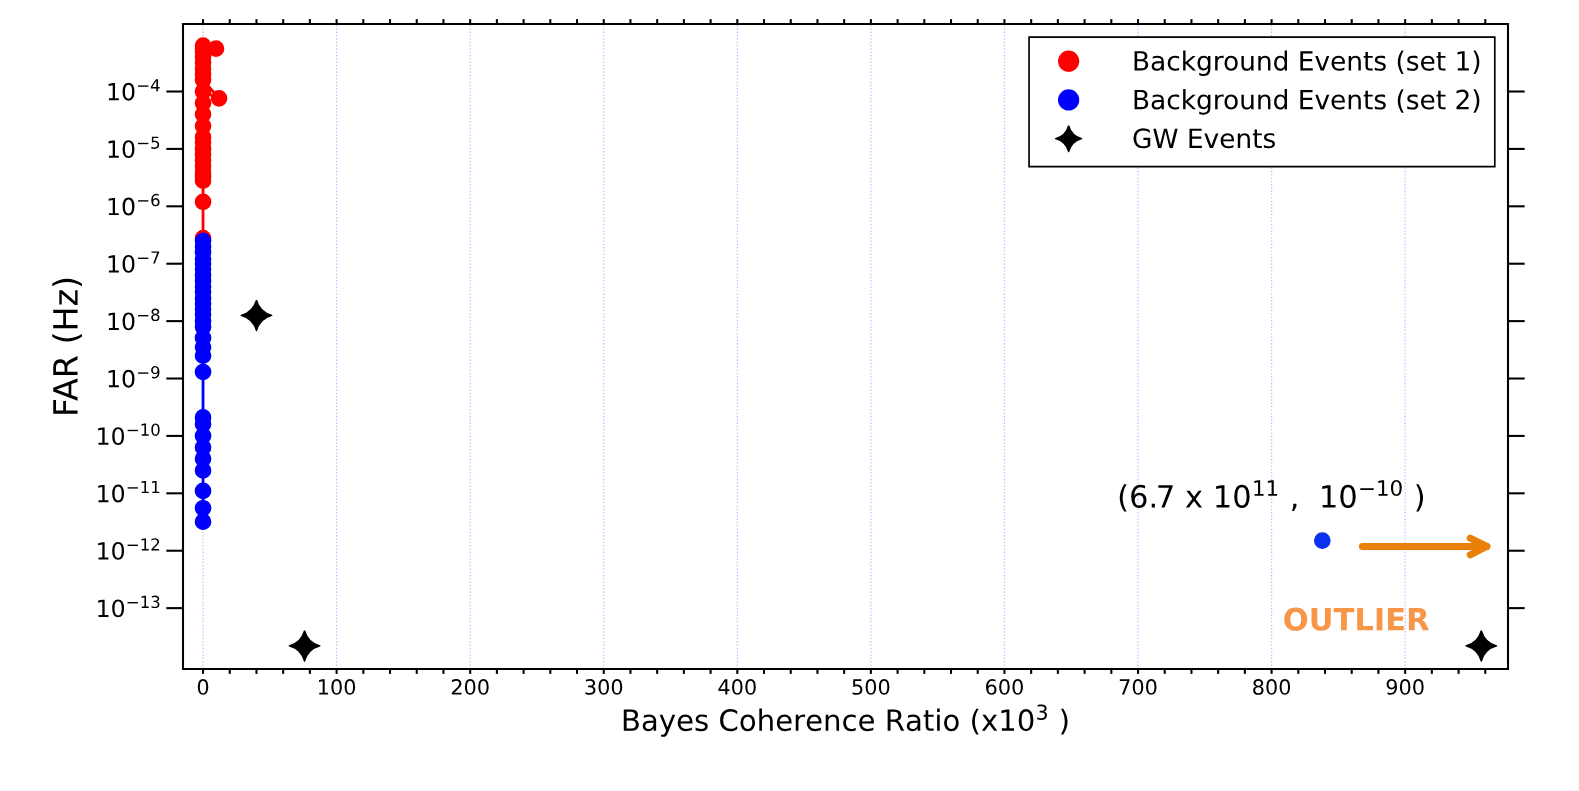 This screenshot has height=791, width=1579. What do you see at coordinates (737, 687) in the screenshot?
I see `x-tick-label: 400` at bounding box center [737, 687].